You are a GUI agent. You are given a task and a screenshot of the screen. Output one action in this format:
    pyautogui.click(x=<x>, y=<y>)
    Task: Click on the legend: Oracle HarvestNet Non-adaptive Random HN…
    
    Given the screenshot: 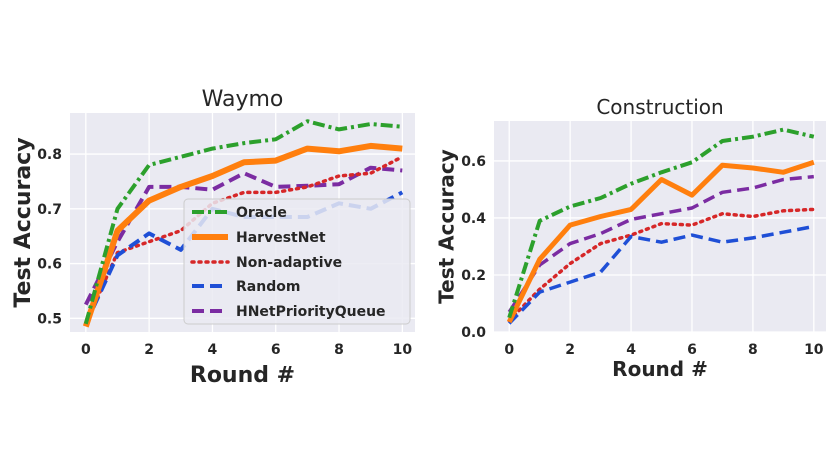 What is the action you would take?
    pyautogui.click(x=297, y=261)
    